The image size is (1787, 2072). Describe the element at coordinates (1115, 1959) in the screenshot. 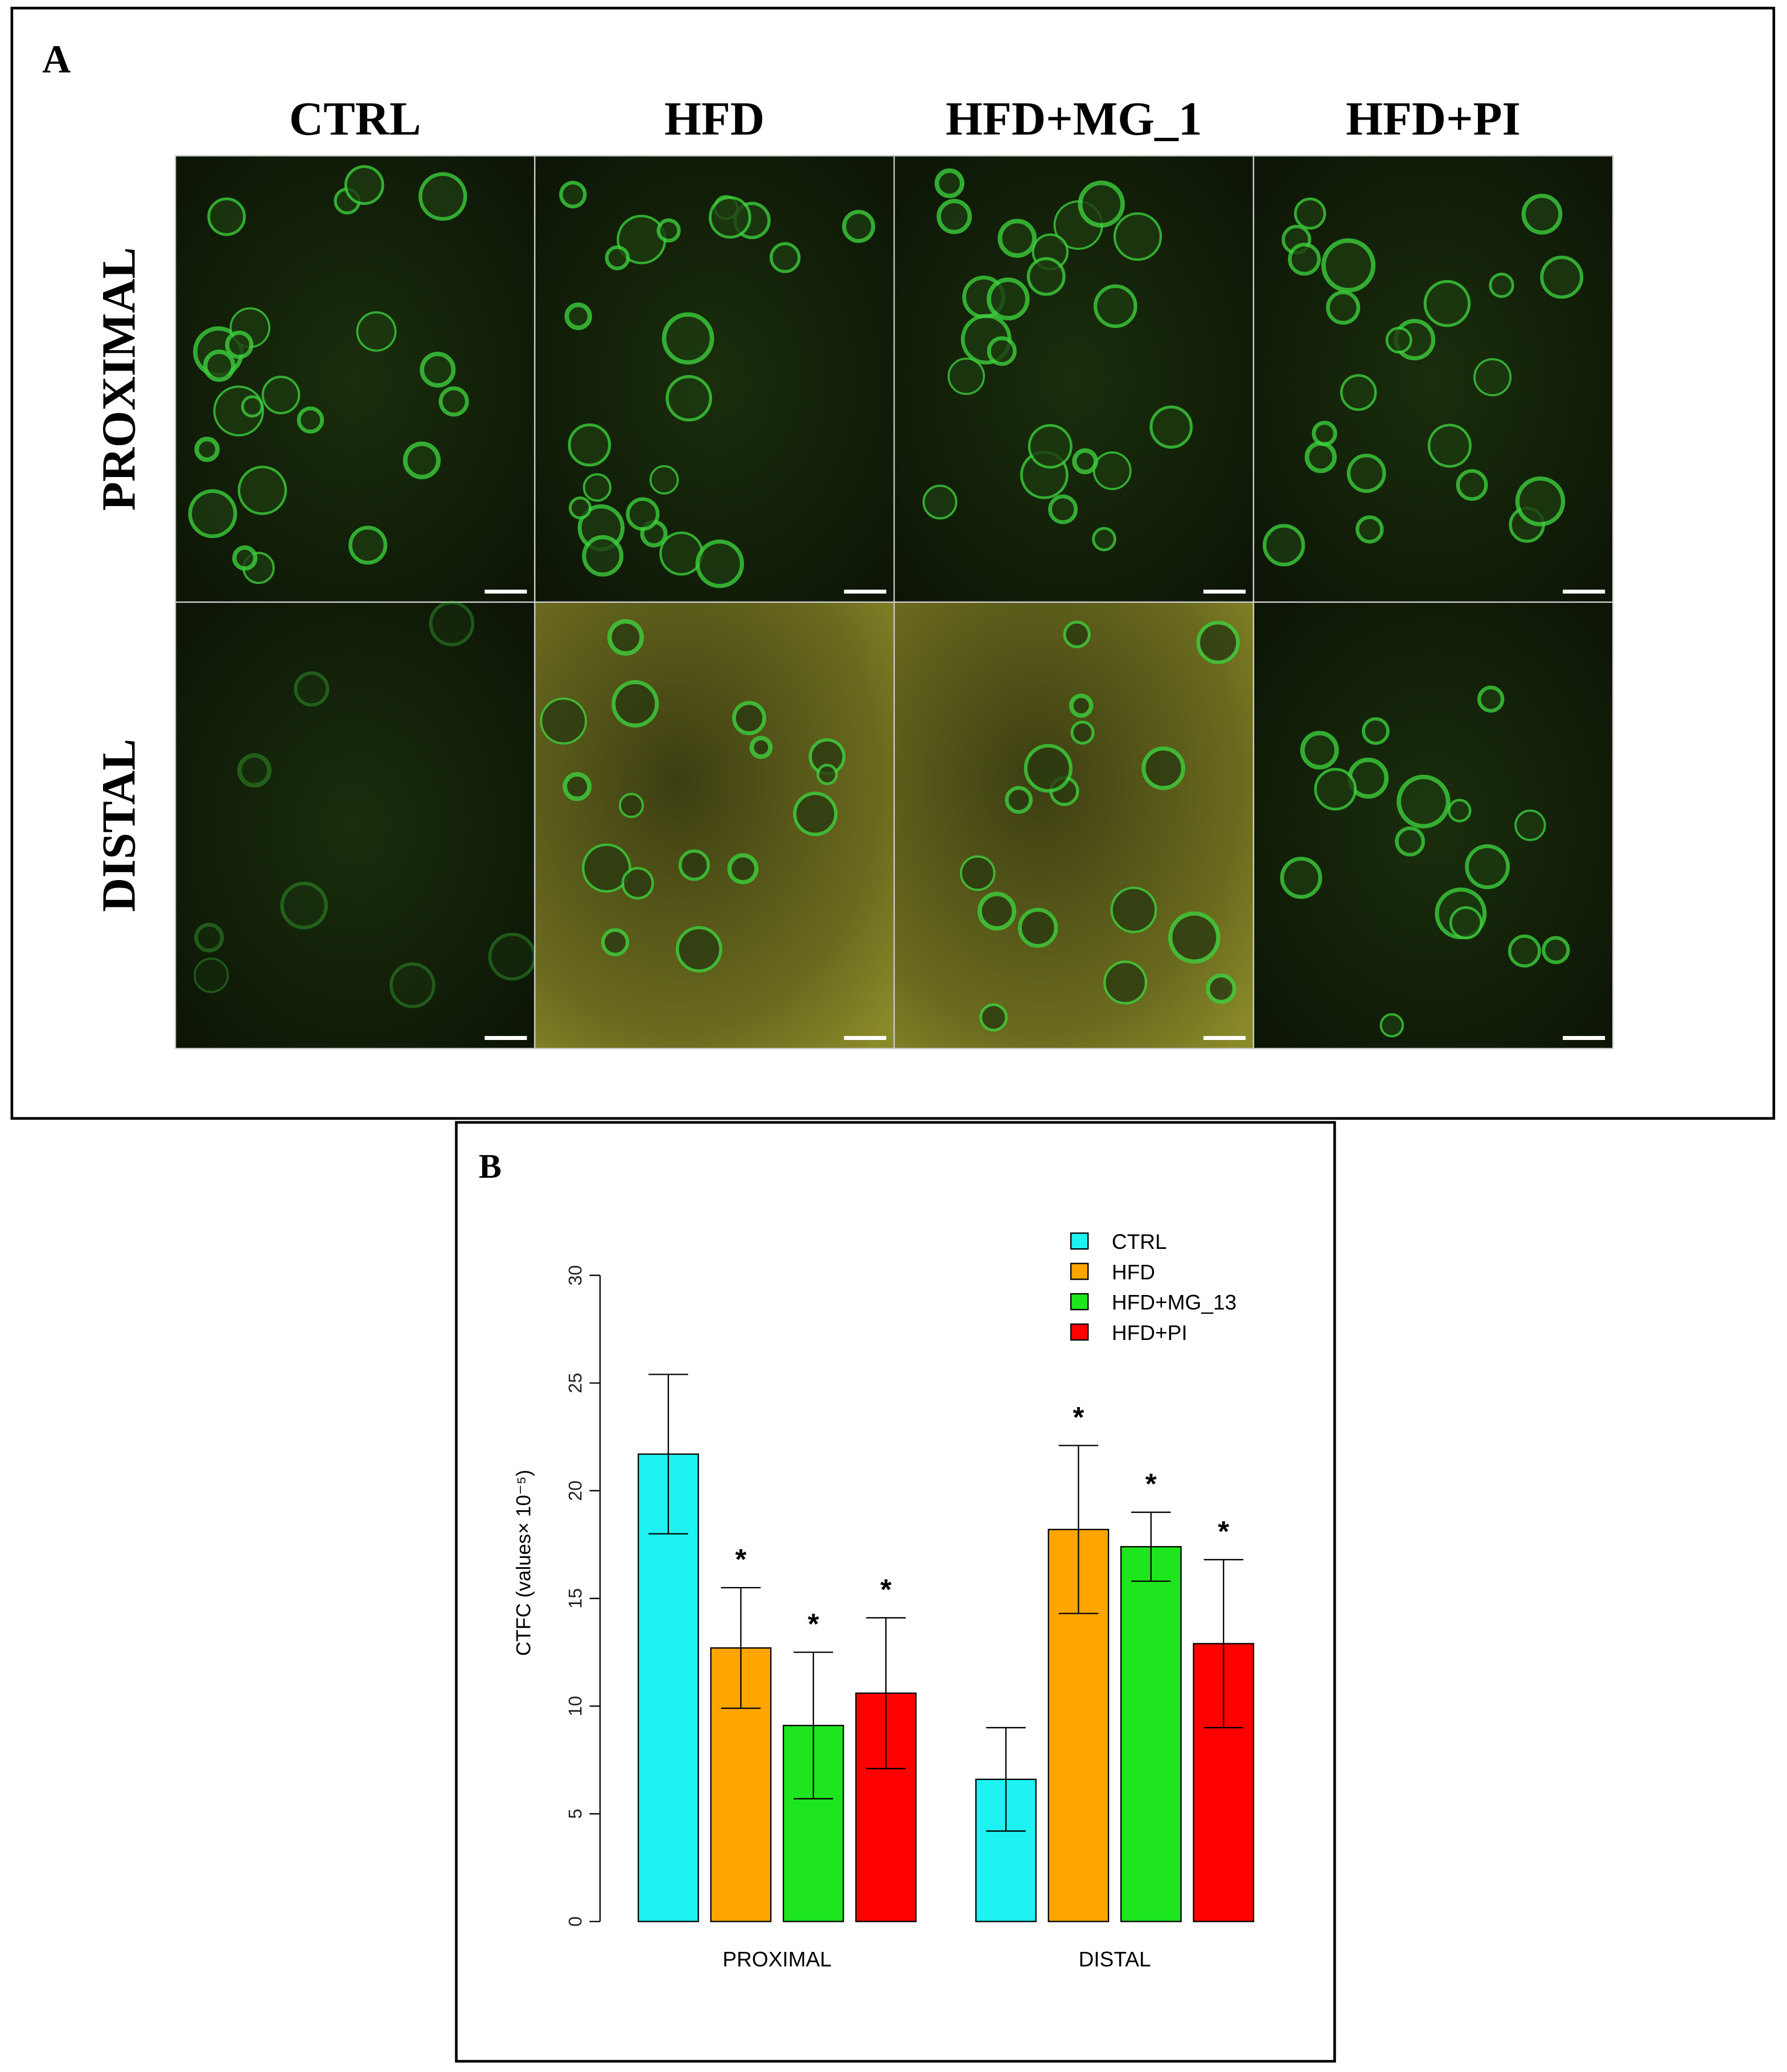

I see `x-tick-label: DISTAL` at that location.